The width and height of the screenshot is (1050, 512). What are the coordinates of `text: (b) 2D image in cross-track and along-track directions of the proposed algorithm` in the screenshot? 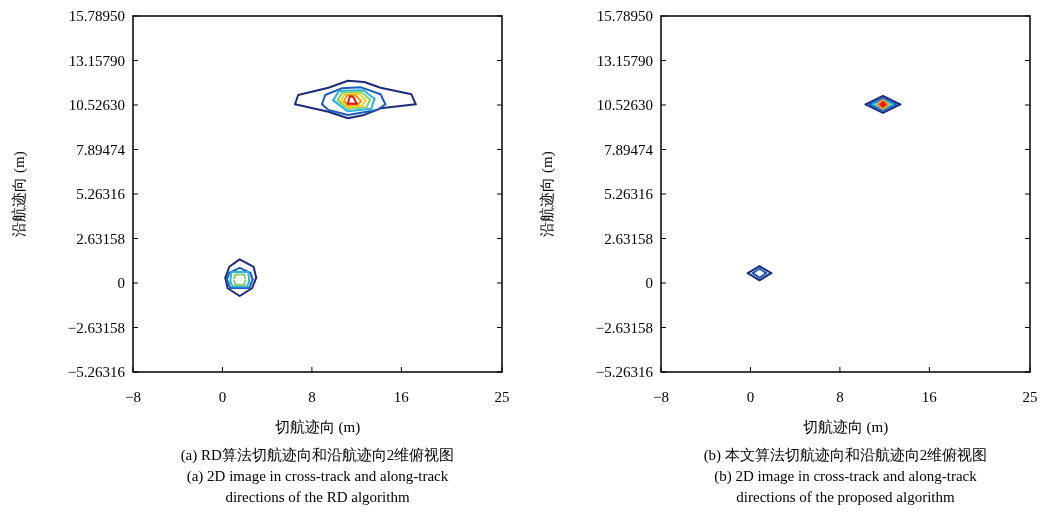 It's located at (846, 486).